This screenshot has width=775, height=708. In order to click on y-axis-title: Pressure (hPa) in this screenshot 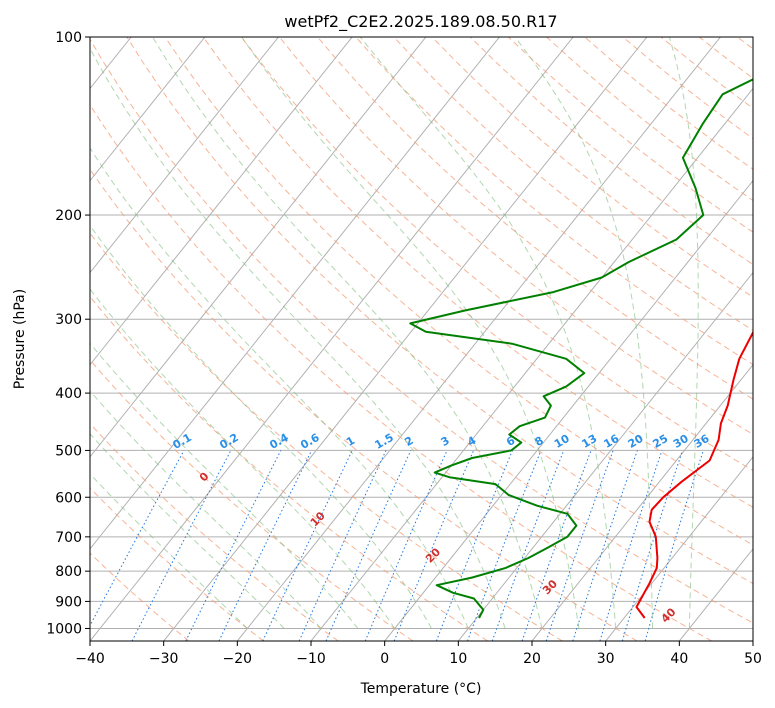, I will do `click(20, 339)`.